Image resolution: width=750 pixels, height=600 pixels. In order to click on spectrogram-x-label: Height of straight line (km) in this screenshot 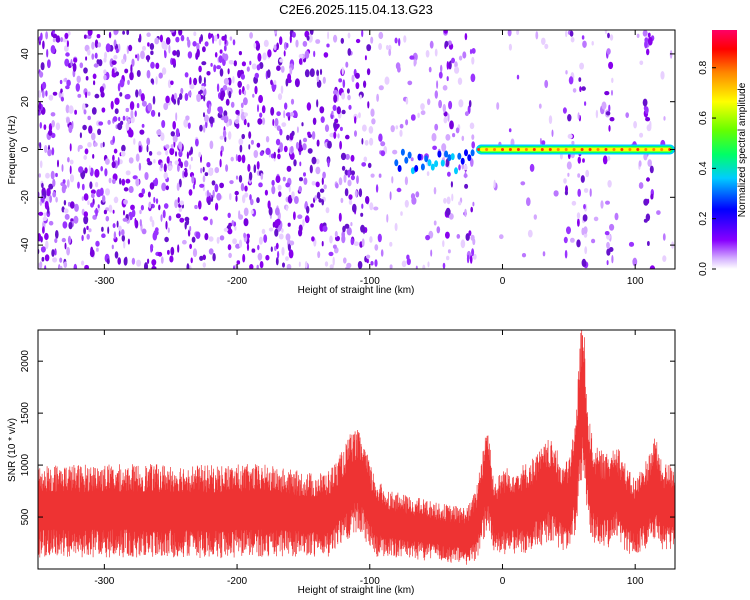, I will do `click(356, 290)`.